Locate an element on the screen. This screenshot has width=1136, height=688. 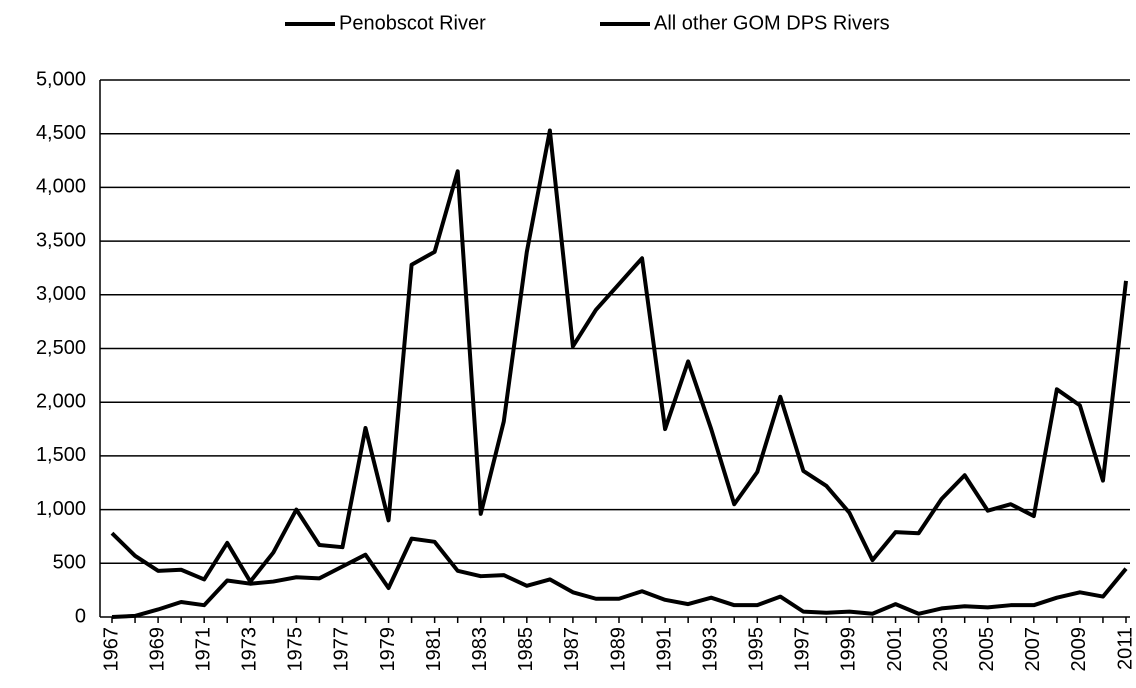
y-tick-label: 3,500 is located at coordinates (61, 240).